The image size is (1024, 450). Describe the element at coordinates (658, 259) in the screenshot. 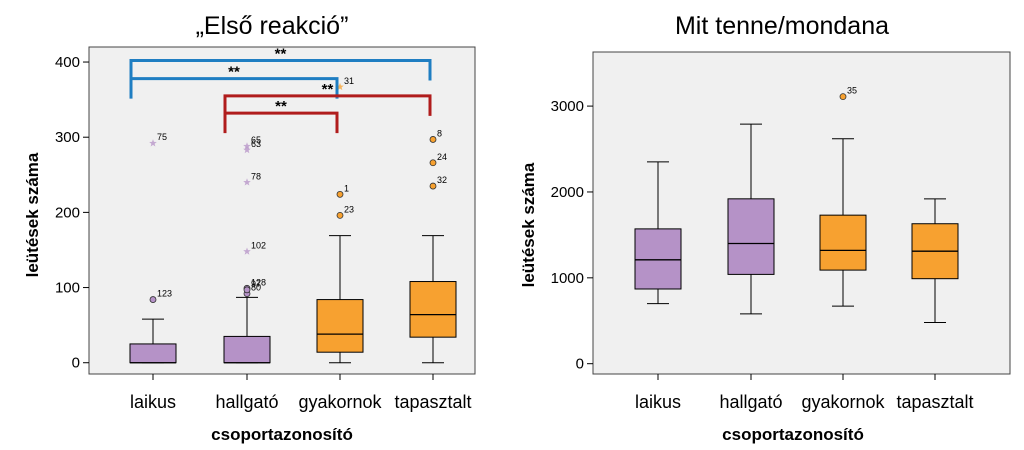

I see `right-box-laikus` at that location.